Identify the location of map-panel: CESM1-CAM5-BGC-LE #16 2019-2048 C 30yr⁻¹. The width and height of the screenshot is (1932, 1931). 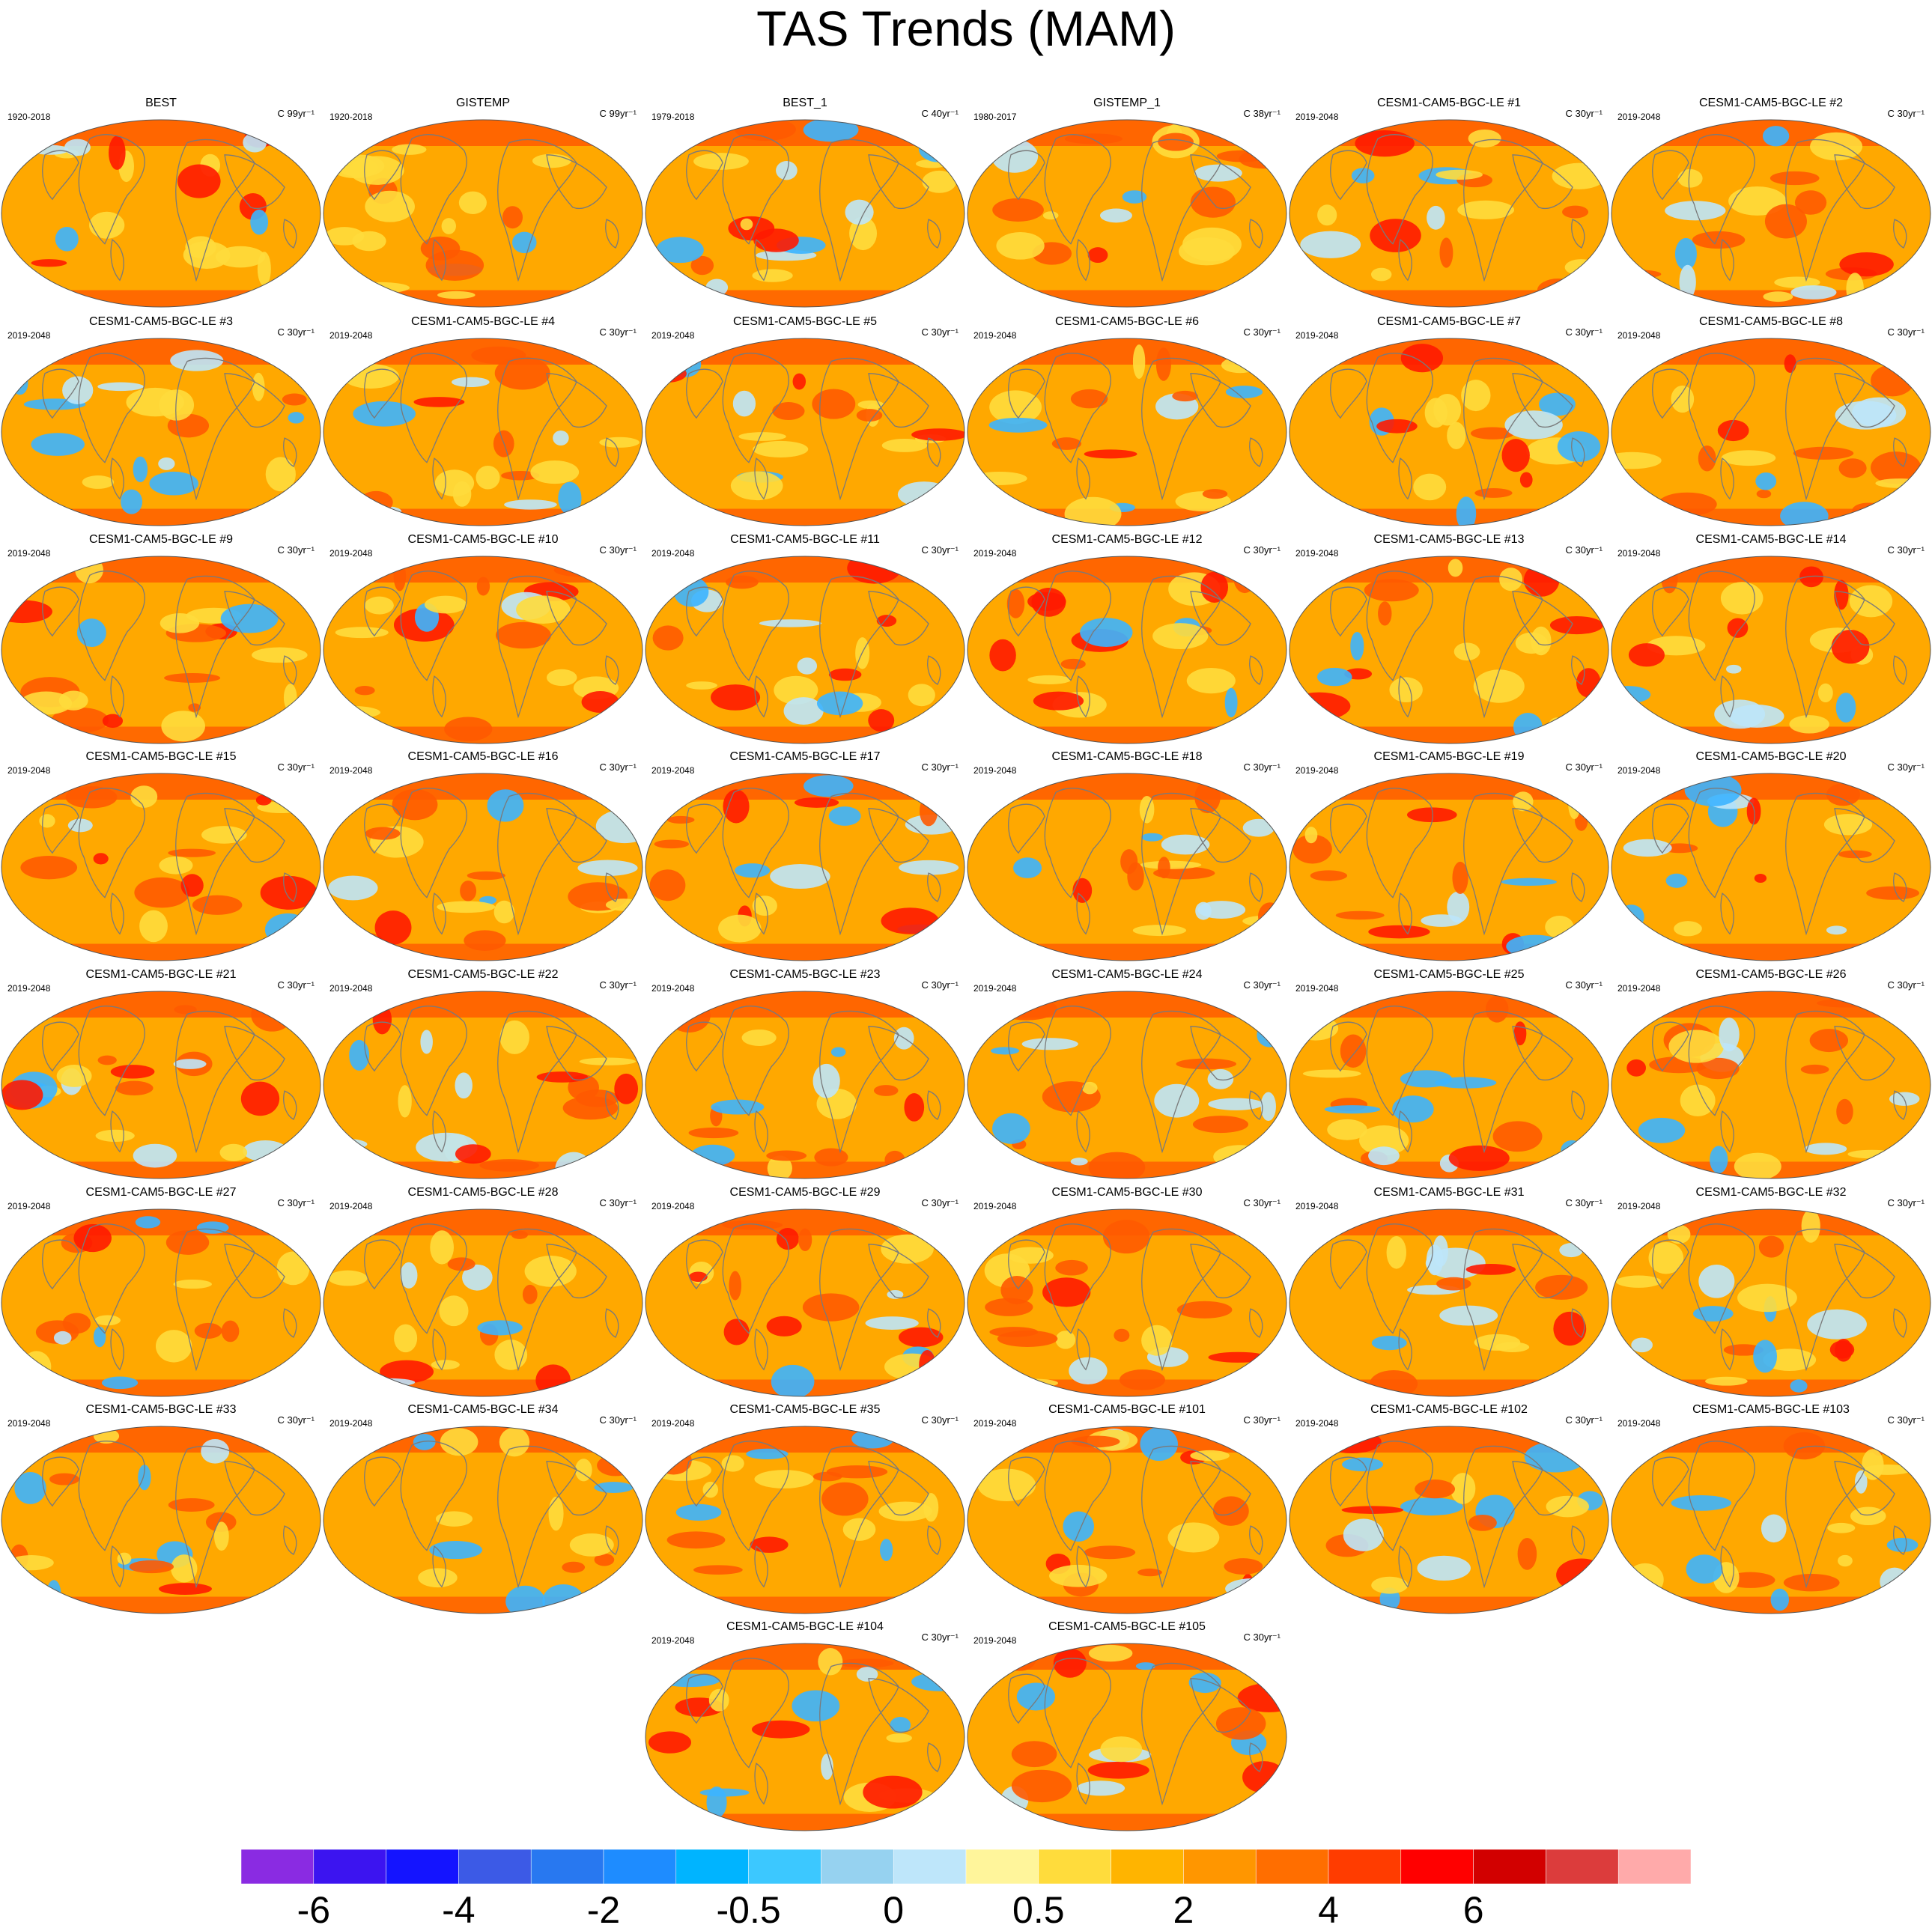
(483, 858).